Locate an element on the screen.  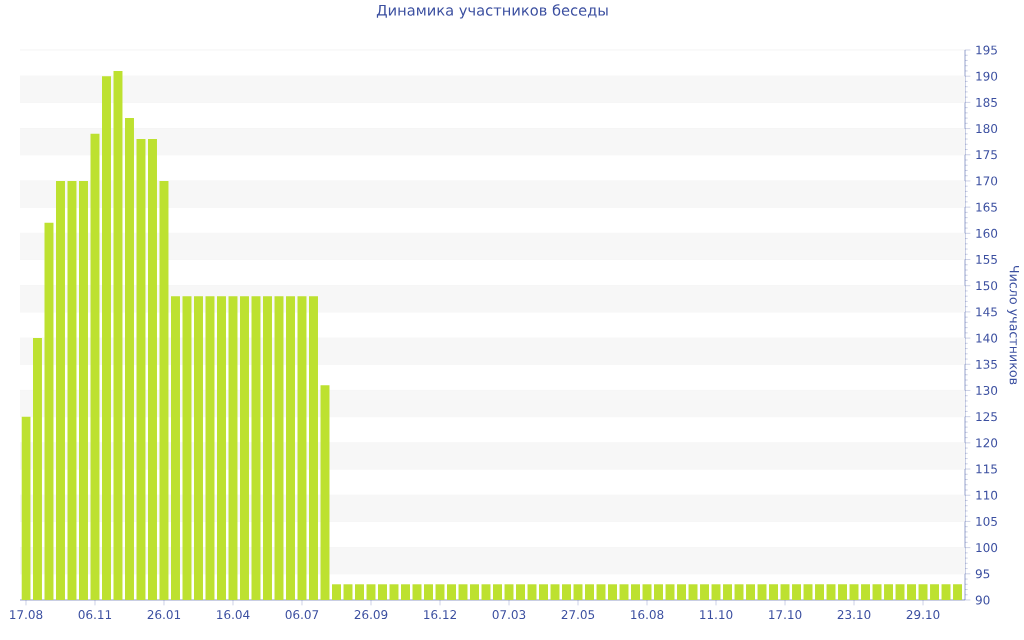
chart-title: Динамика участников беседы is located at coordinates (492, 11).